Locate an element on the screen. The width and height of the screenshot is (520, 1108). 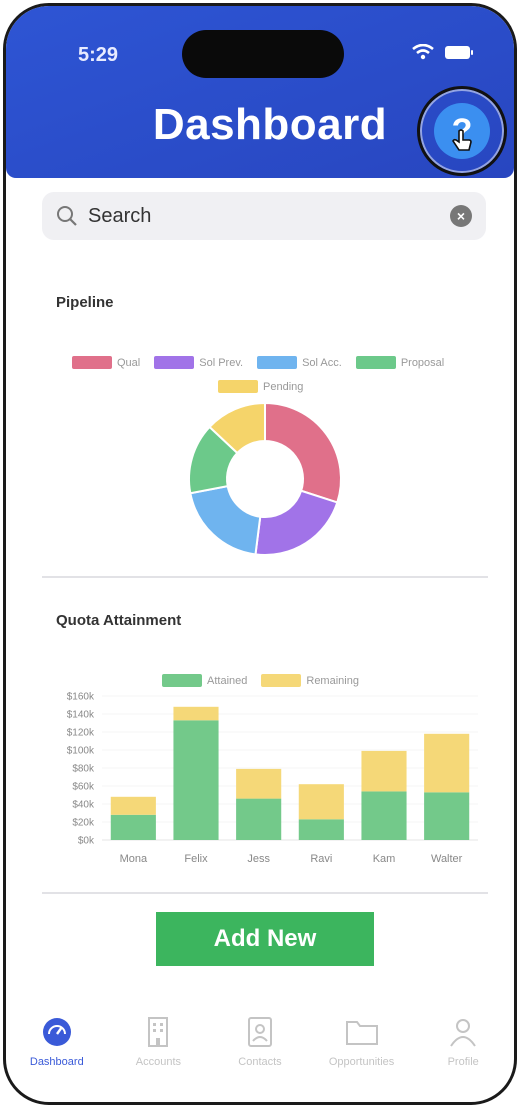
tab-contacts: Contacts is located at coordinates (260, 1056).